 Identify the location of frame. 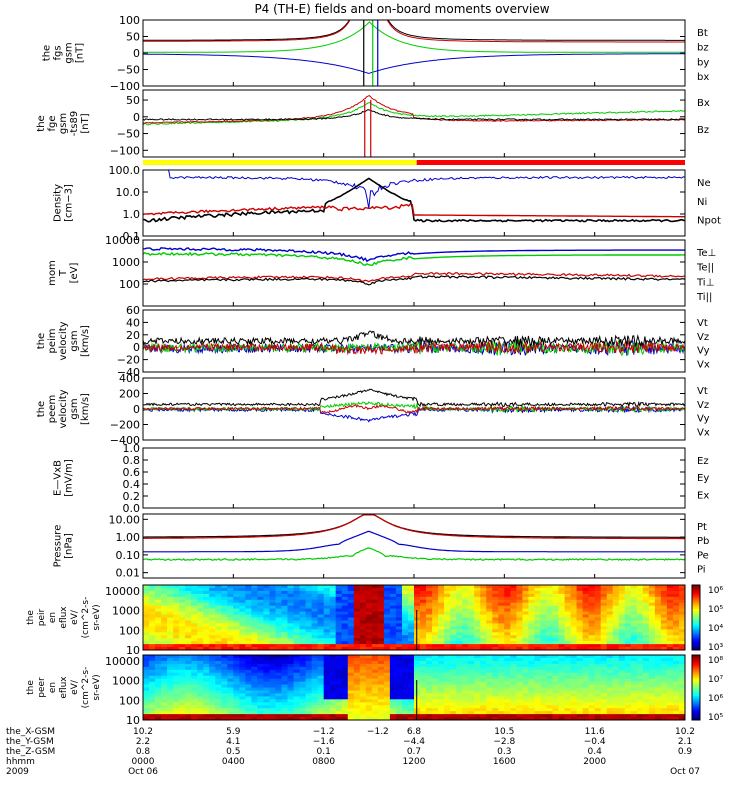
(414, 203).